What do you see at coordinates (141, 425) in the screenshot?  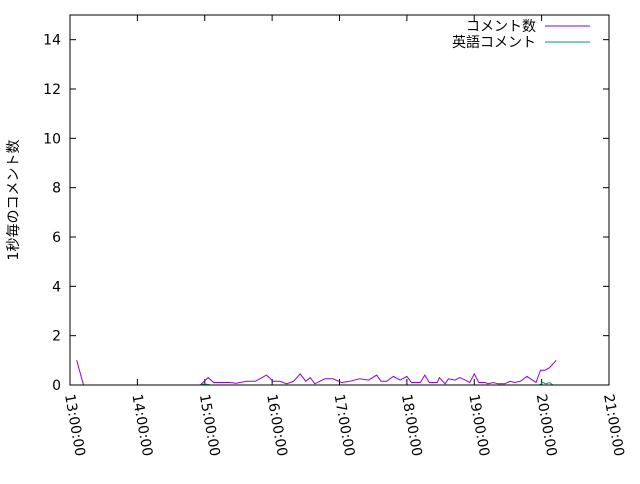 I see `x-tick-label: 14:00:00` at bounding box center [141, 425].